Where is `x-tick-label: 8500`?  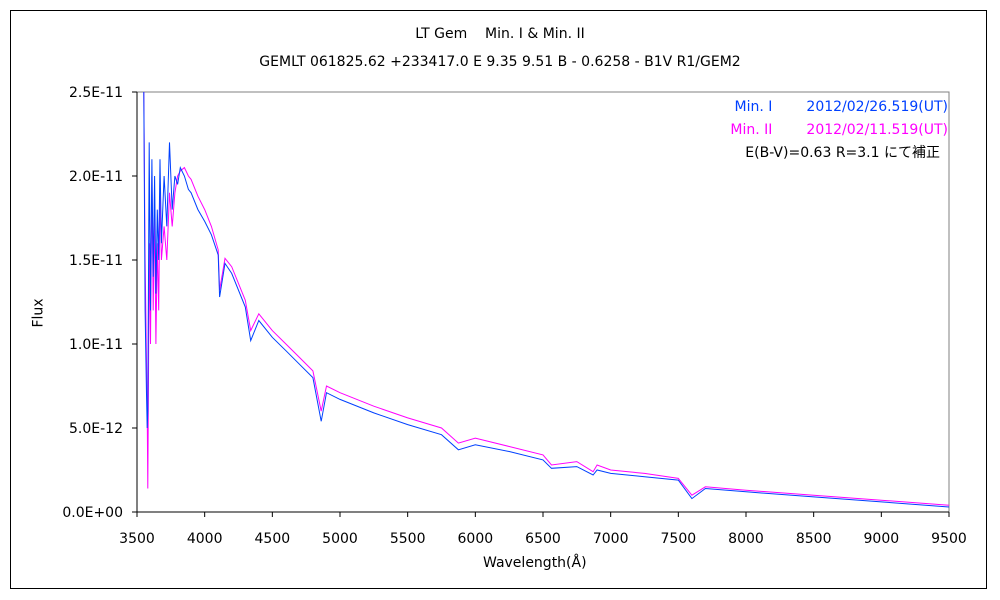 x-tick-label: 8500 is located at coordinates (814, 539).